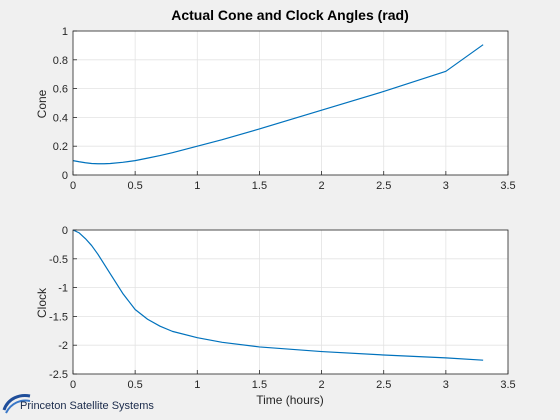  What do you see at coordinates (65, 176) in the screenshot?
I see `cone-ytick-label: 0` at bounding box center [65, 176].